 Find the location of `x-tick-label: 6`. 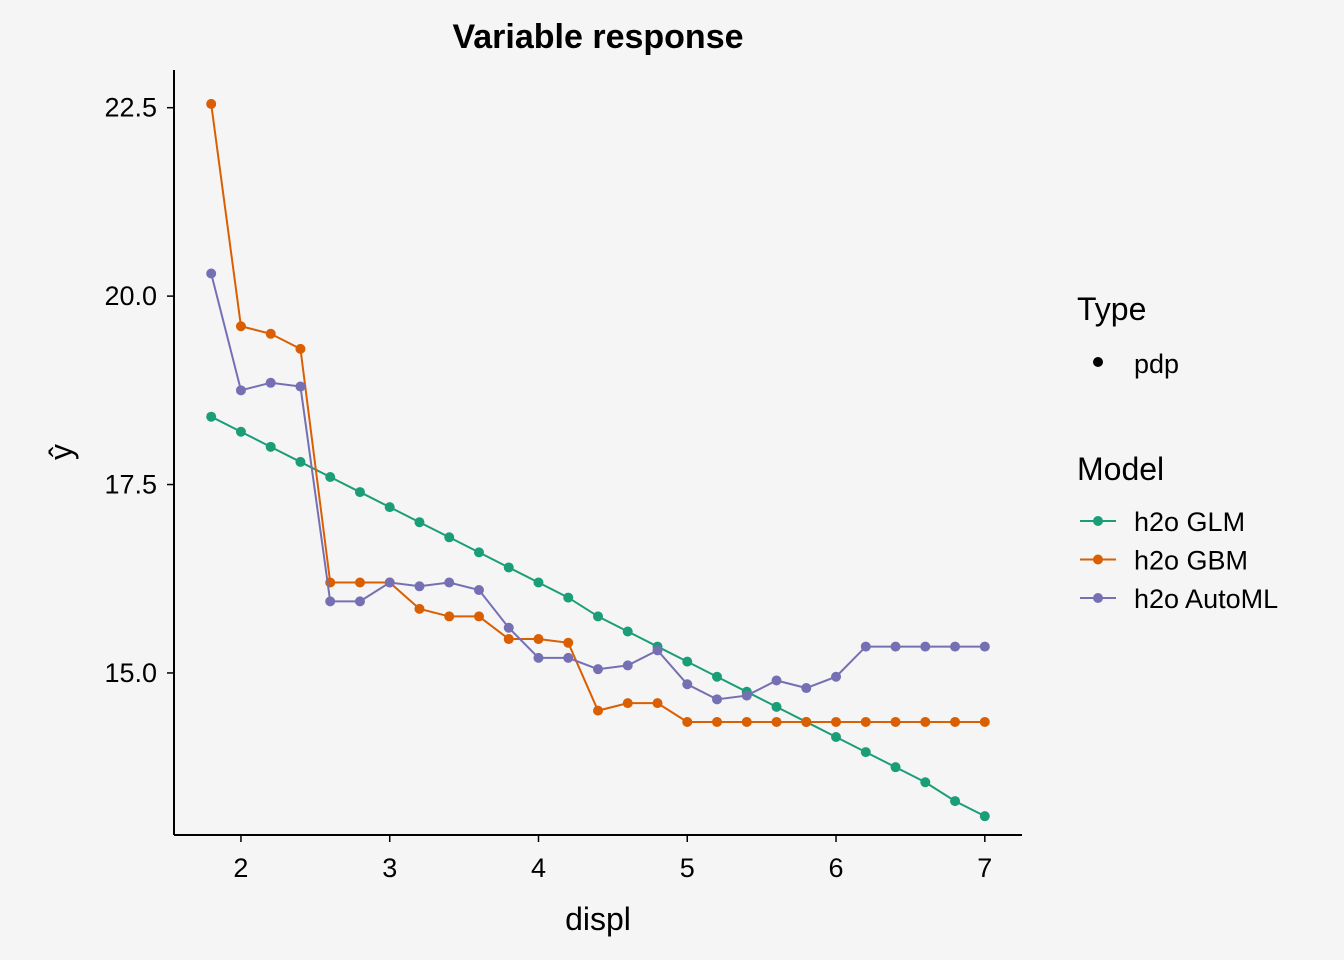

x-tick-label: 6 is located at coordinates (836, 868).